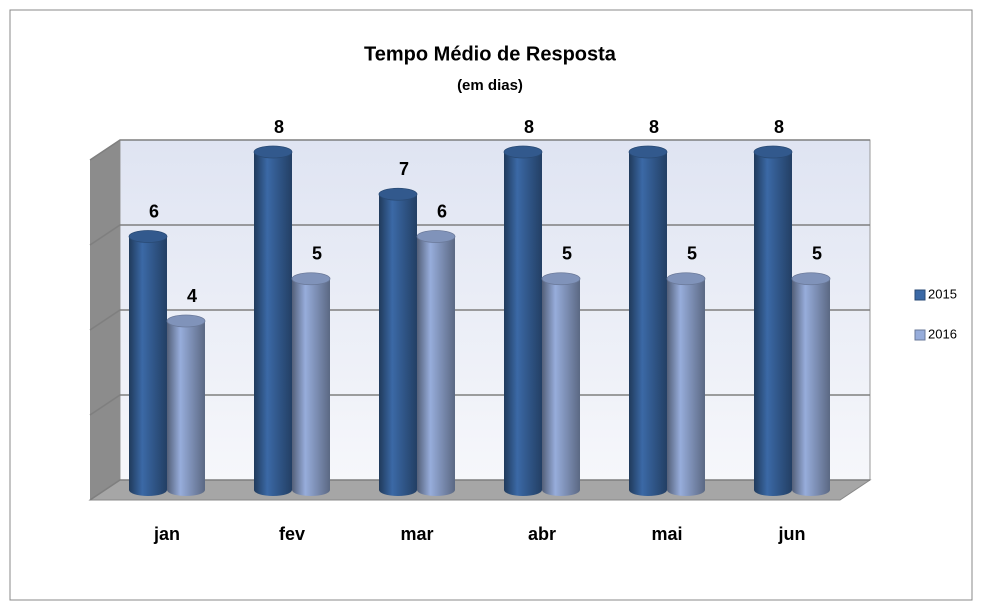 The height and width of the screenshot is (613, 981). Describe the element at coordinates (166, 534) in the screenshot. I see `x-tick-label: jan` at that location.